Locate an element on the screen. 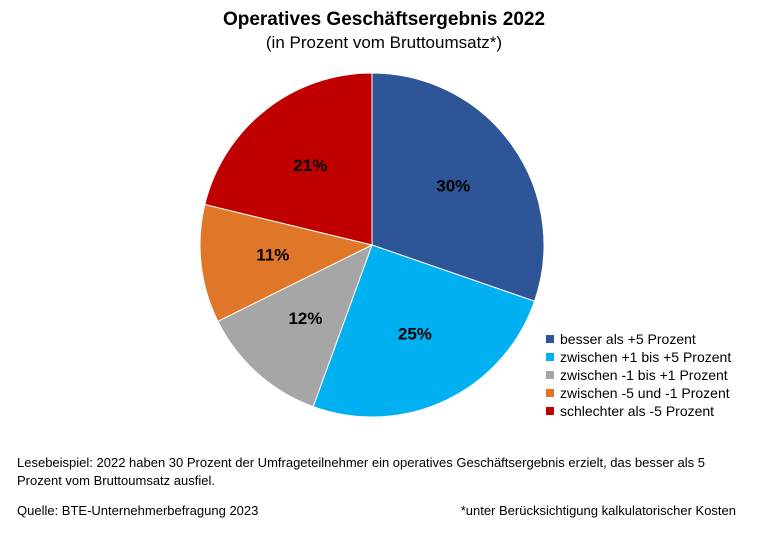 This screenshot has width=768, height=534. legend-label: zwischen -5 und -1 Prozent is located at coordinates (645, 393).